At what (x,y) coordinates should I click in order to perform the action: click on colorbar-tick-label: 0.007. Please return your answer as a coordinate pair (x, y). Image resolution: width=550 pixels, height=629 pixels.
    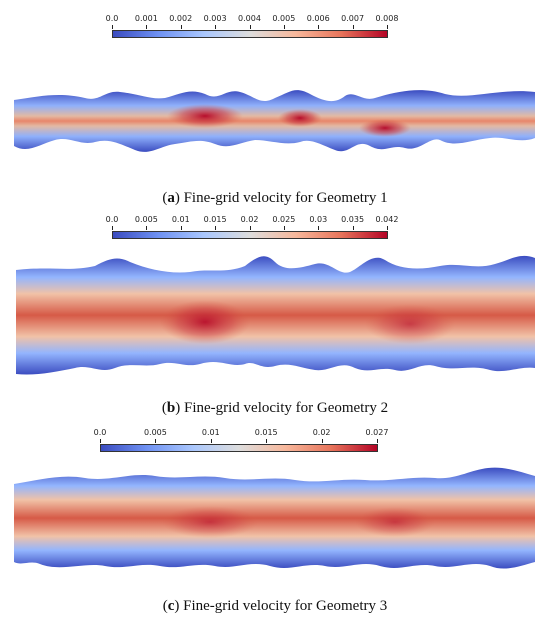
    Looking at the image, I should click on (353, 18).